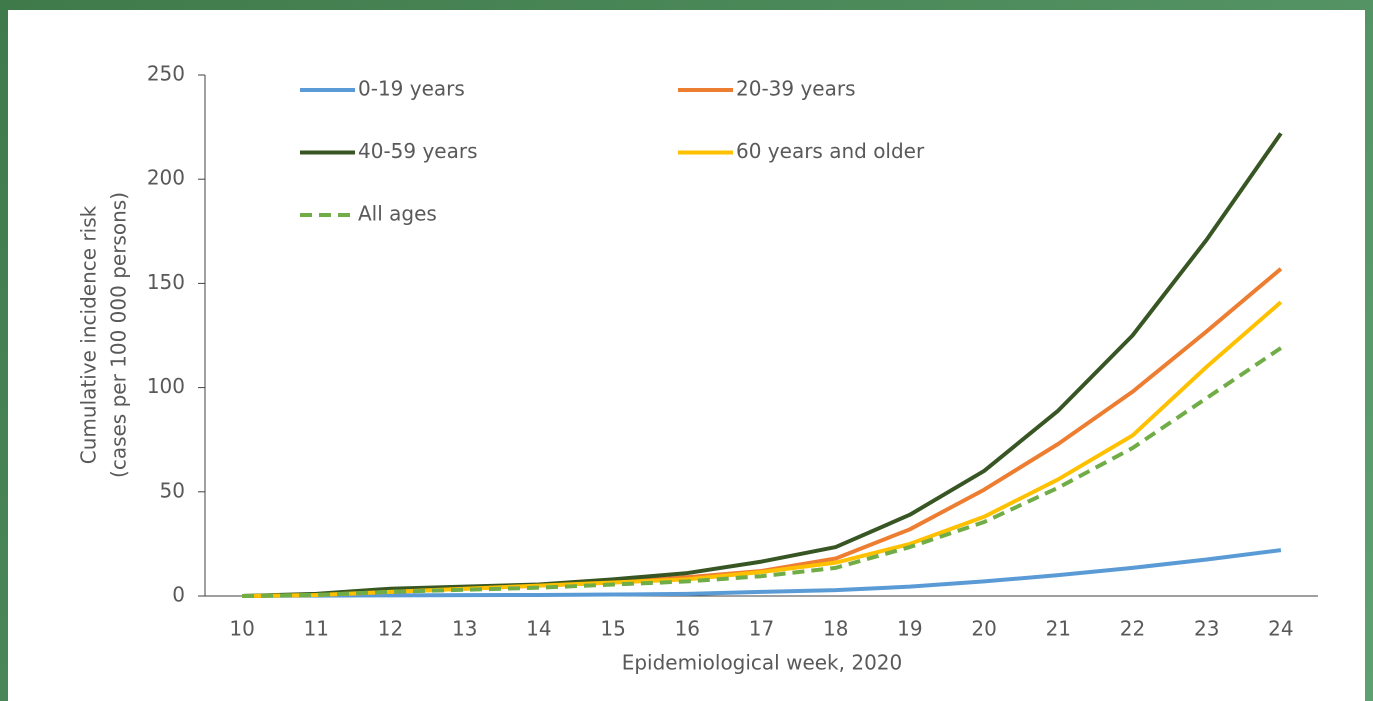 Image resolution: width=1373 pixels, height=701 pixels. I want to click on legend-label: 60 years and older, so click(830, 151).